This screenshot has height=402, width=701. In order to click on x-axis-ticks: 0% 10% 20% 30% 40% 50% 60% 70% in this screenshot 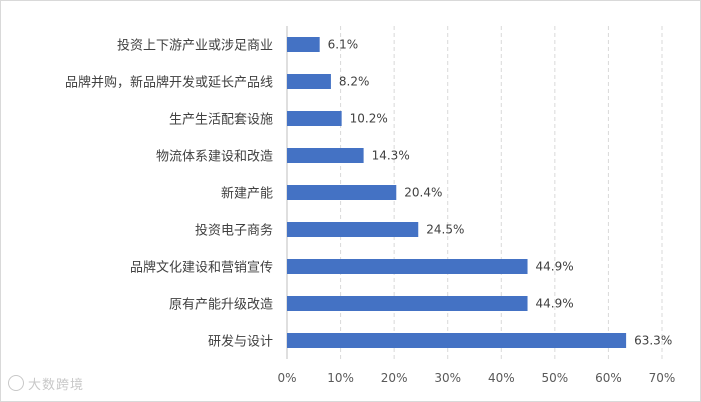, I will do `click(476, 378)`.